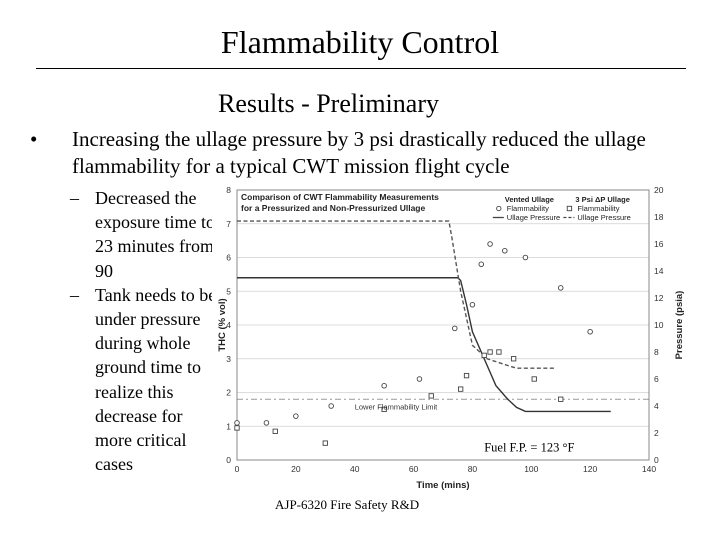 This screenshot has height=540, width=720. I want to click on x-tick-label: 140, so click(649, 469).